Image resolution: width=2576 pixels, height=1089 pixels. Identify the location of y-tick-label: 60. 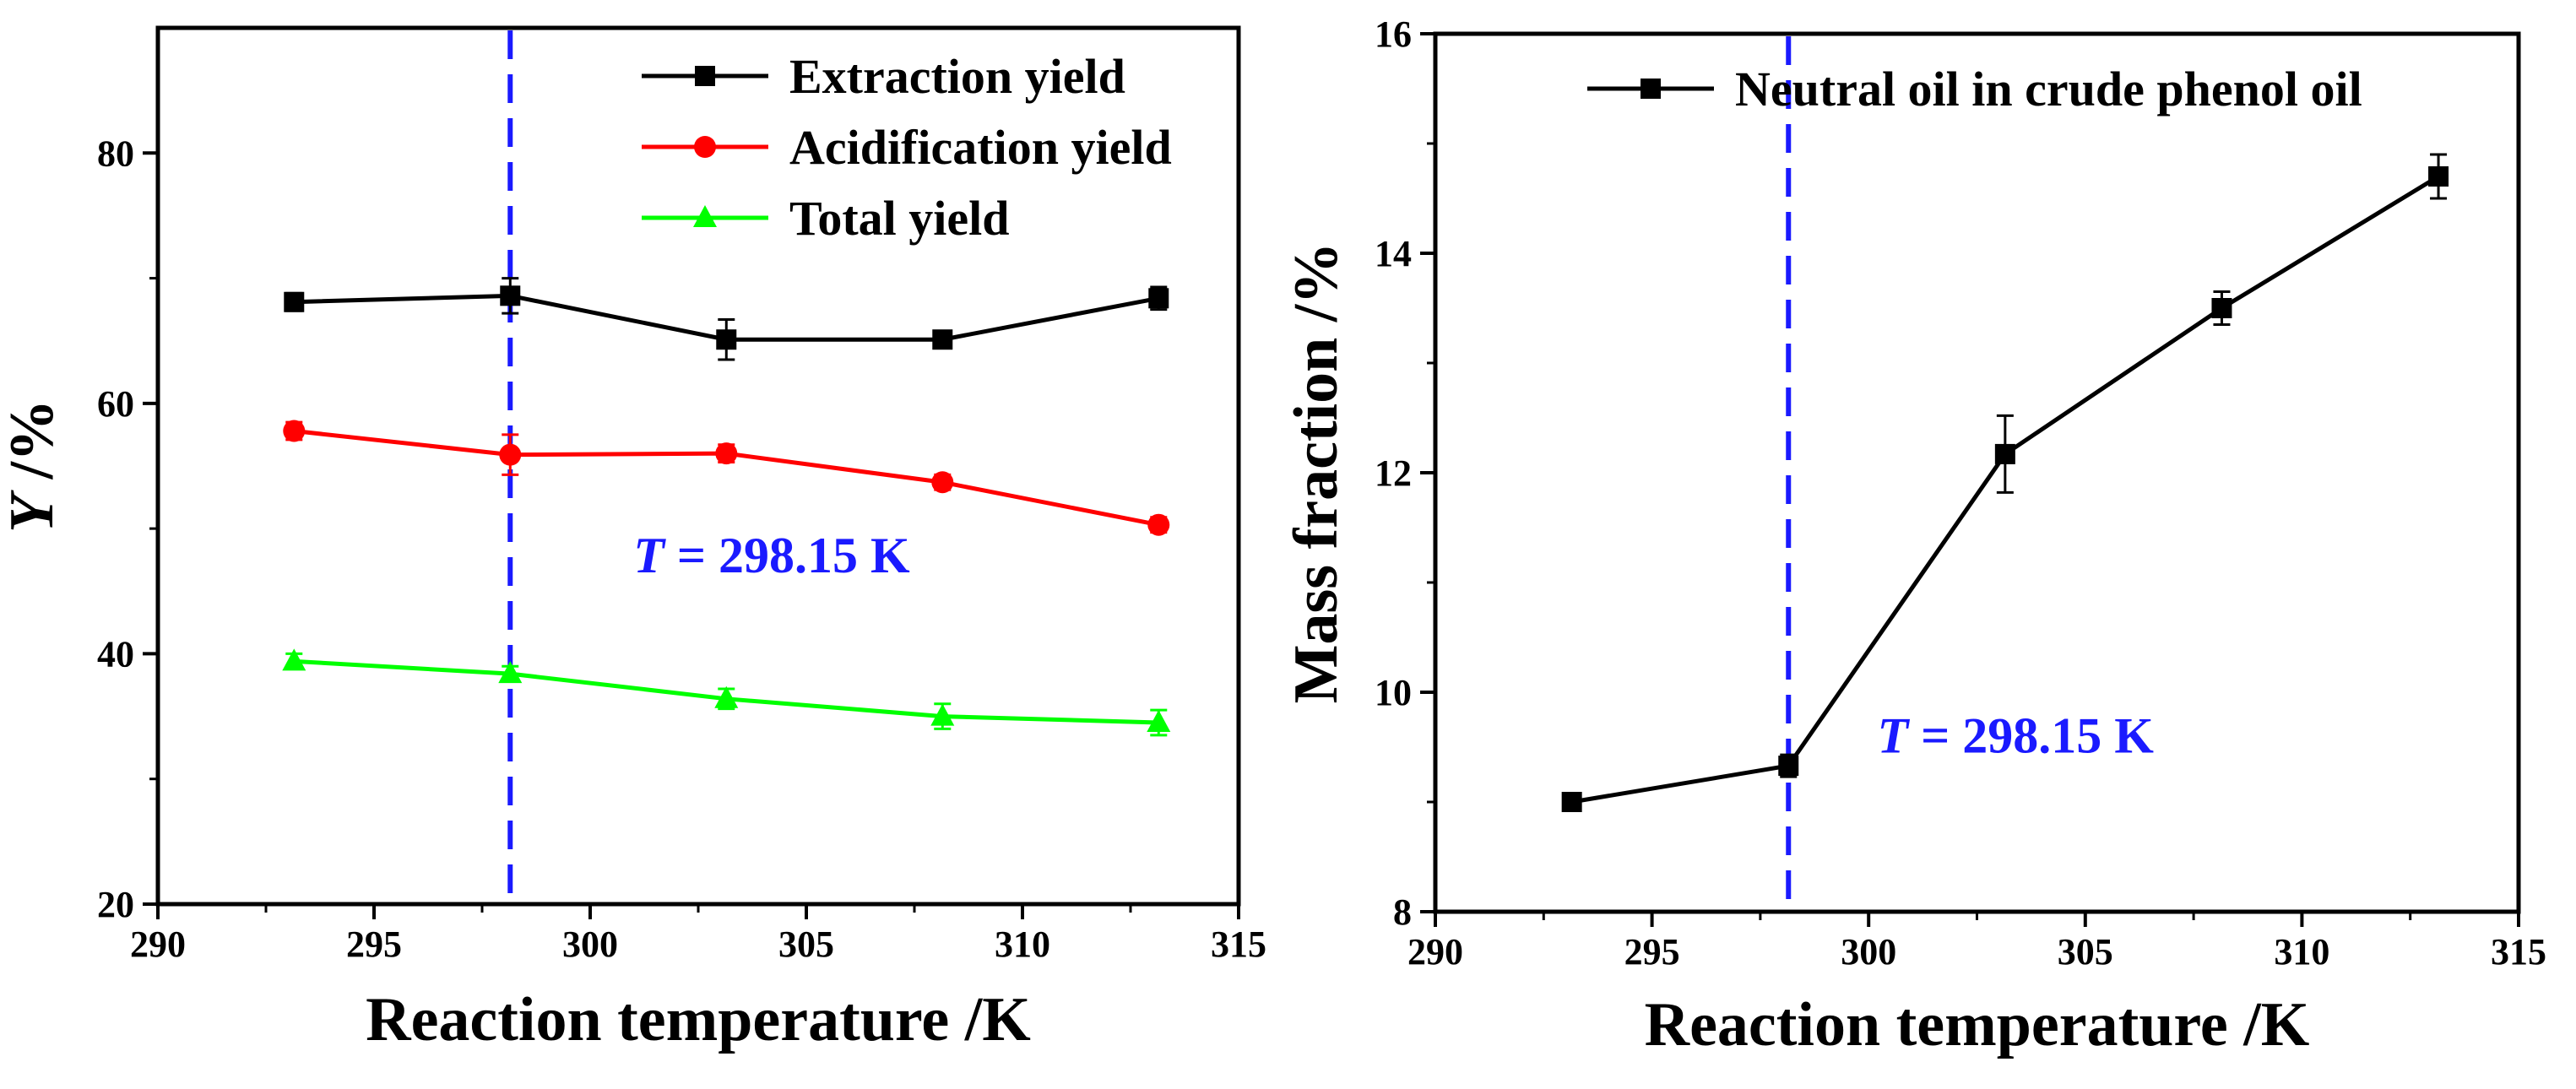
(116, 404).